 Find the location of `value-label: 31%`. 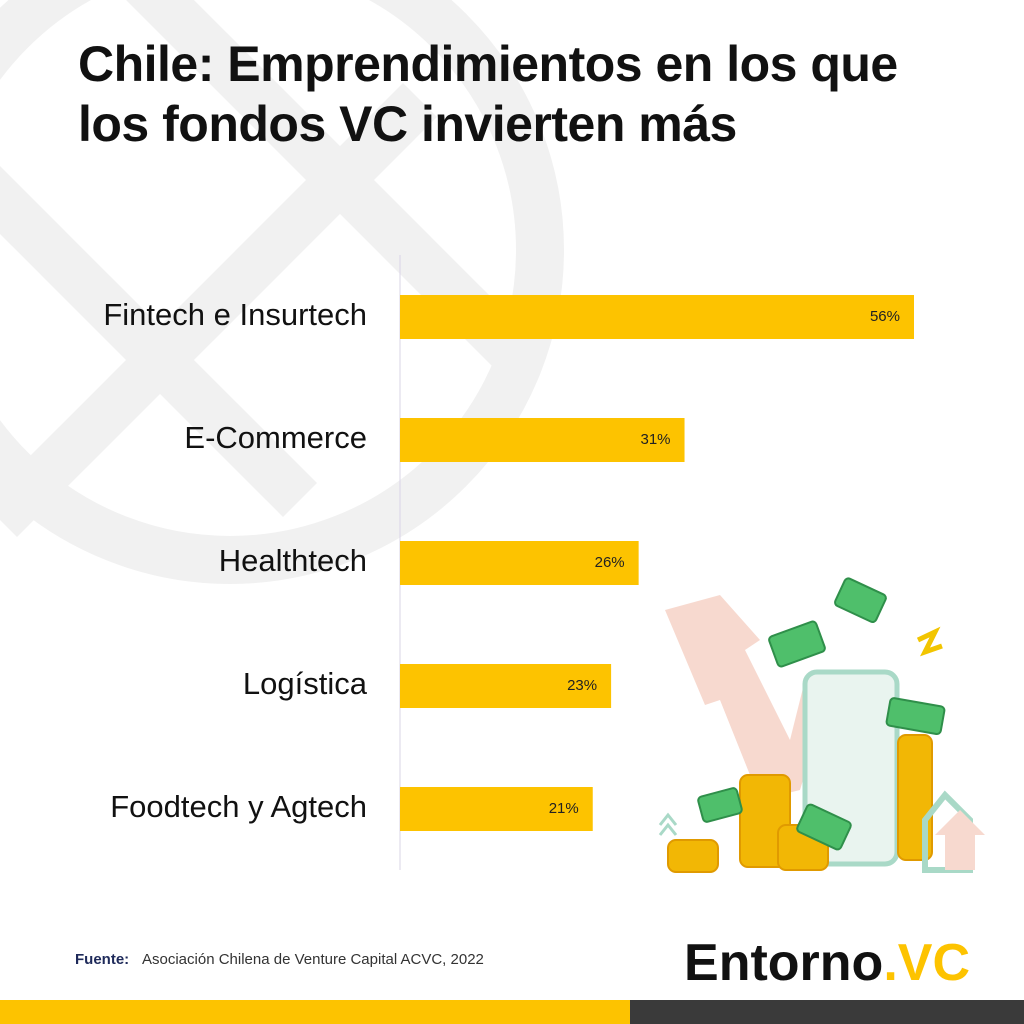

value-label: 31% is located at coordinates (656, 439).